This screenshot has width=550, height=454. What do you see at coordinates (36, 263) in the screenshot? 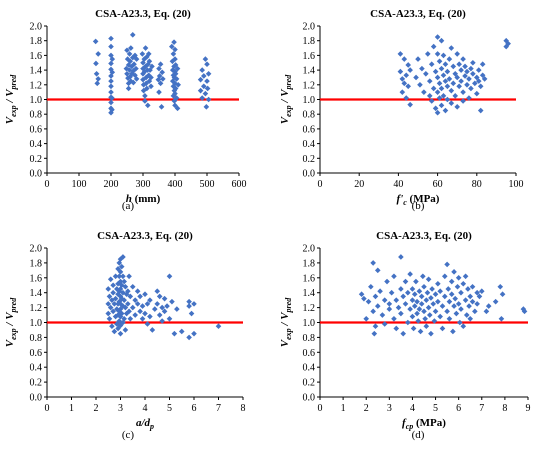
I see `y-tick-label: 1.8` at bounding box center [36, 263].